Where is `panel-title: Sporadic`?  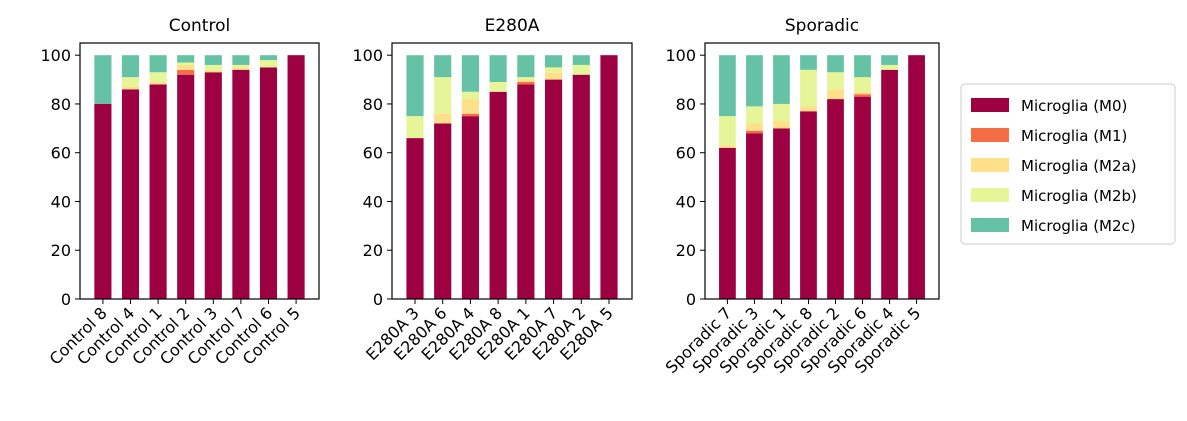
panel-title: Sporadic is located at coordinates (822, 26).